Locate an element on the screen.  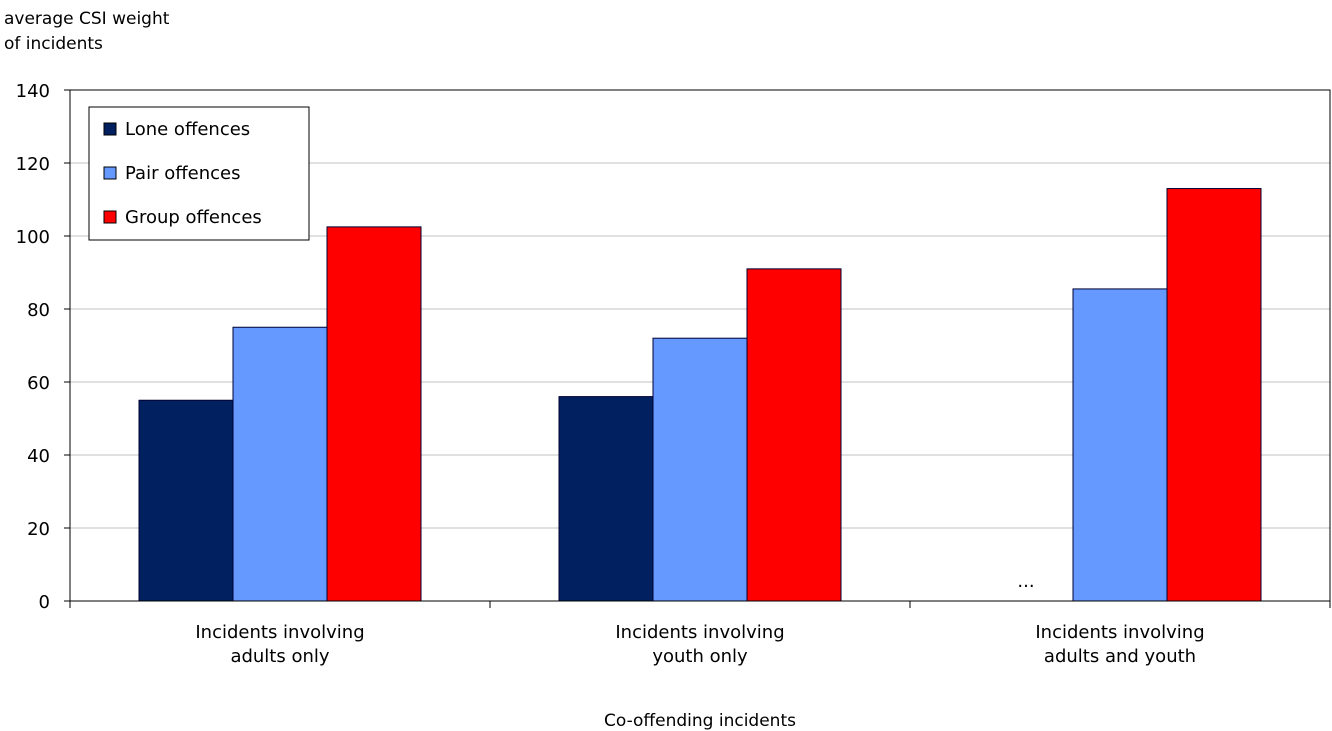
y-tick-label: 140 is located at coordinates (33, 91).